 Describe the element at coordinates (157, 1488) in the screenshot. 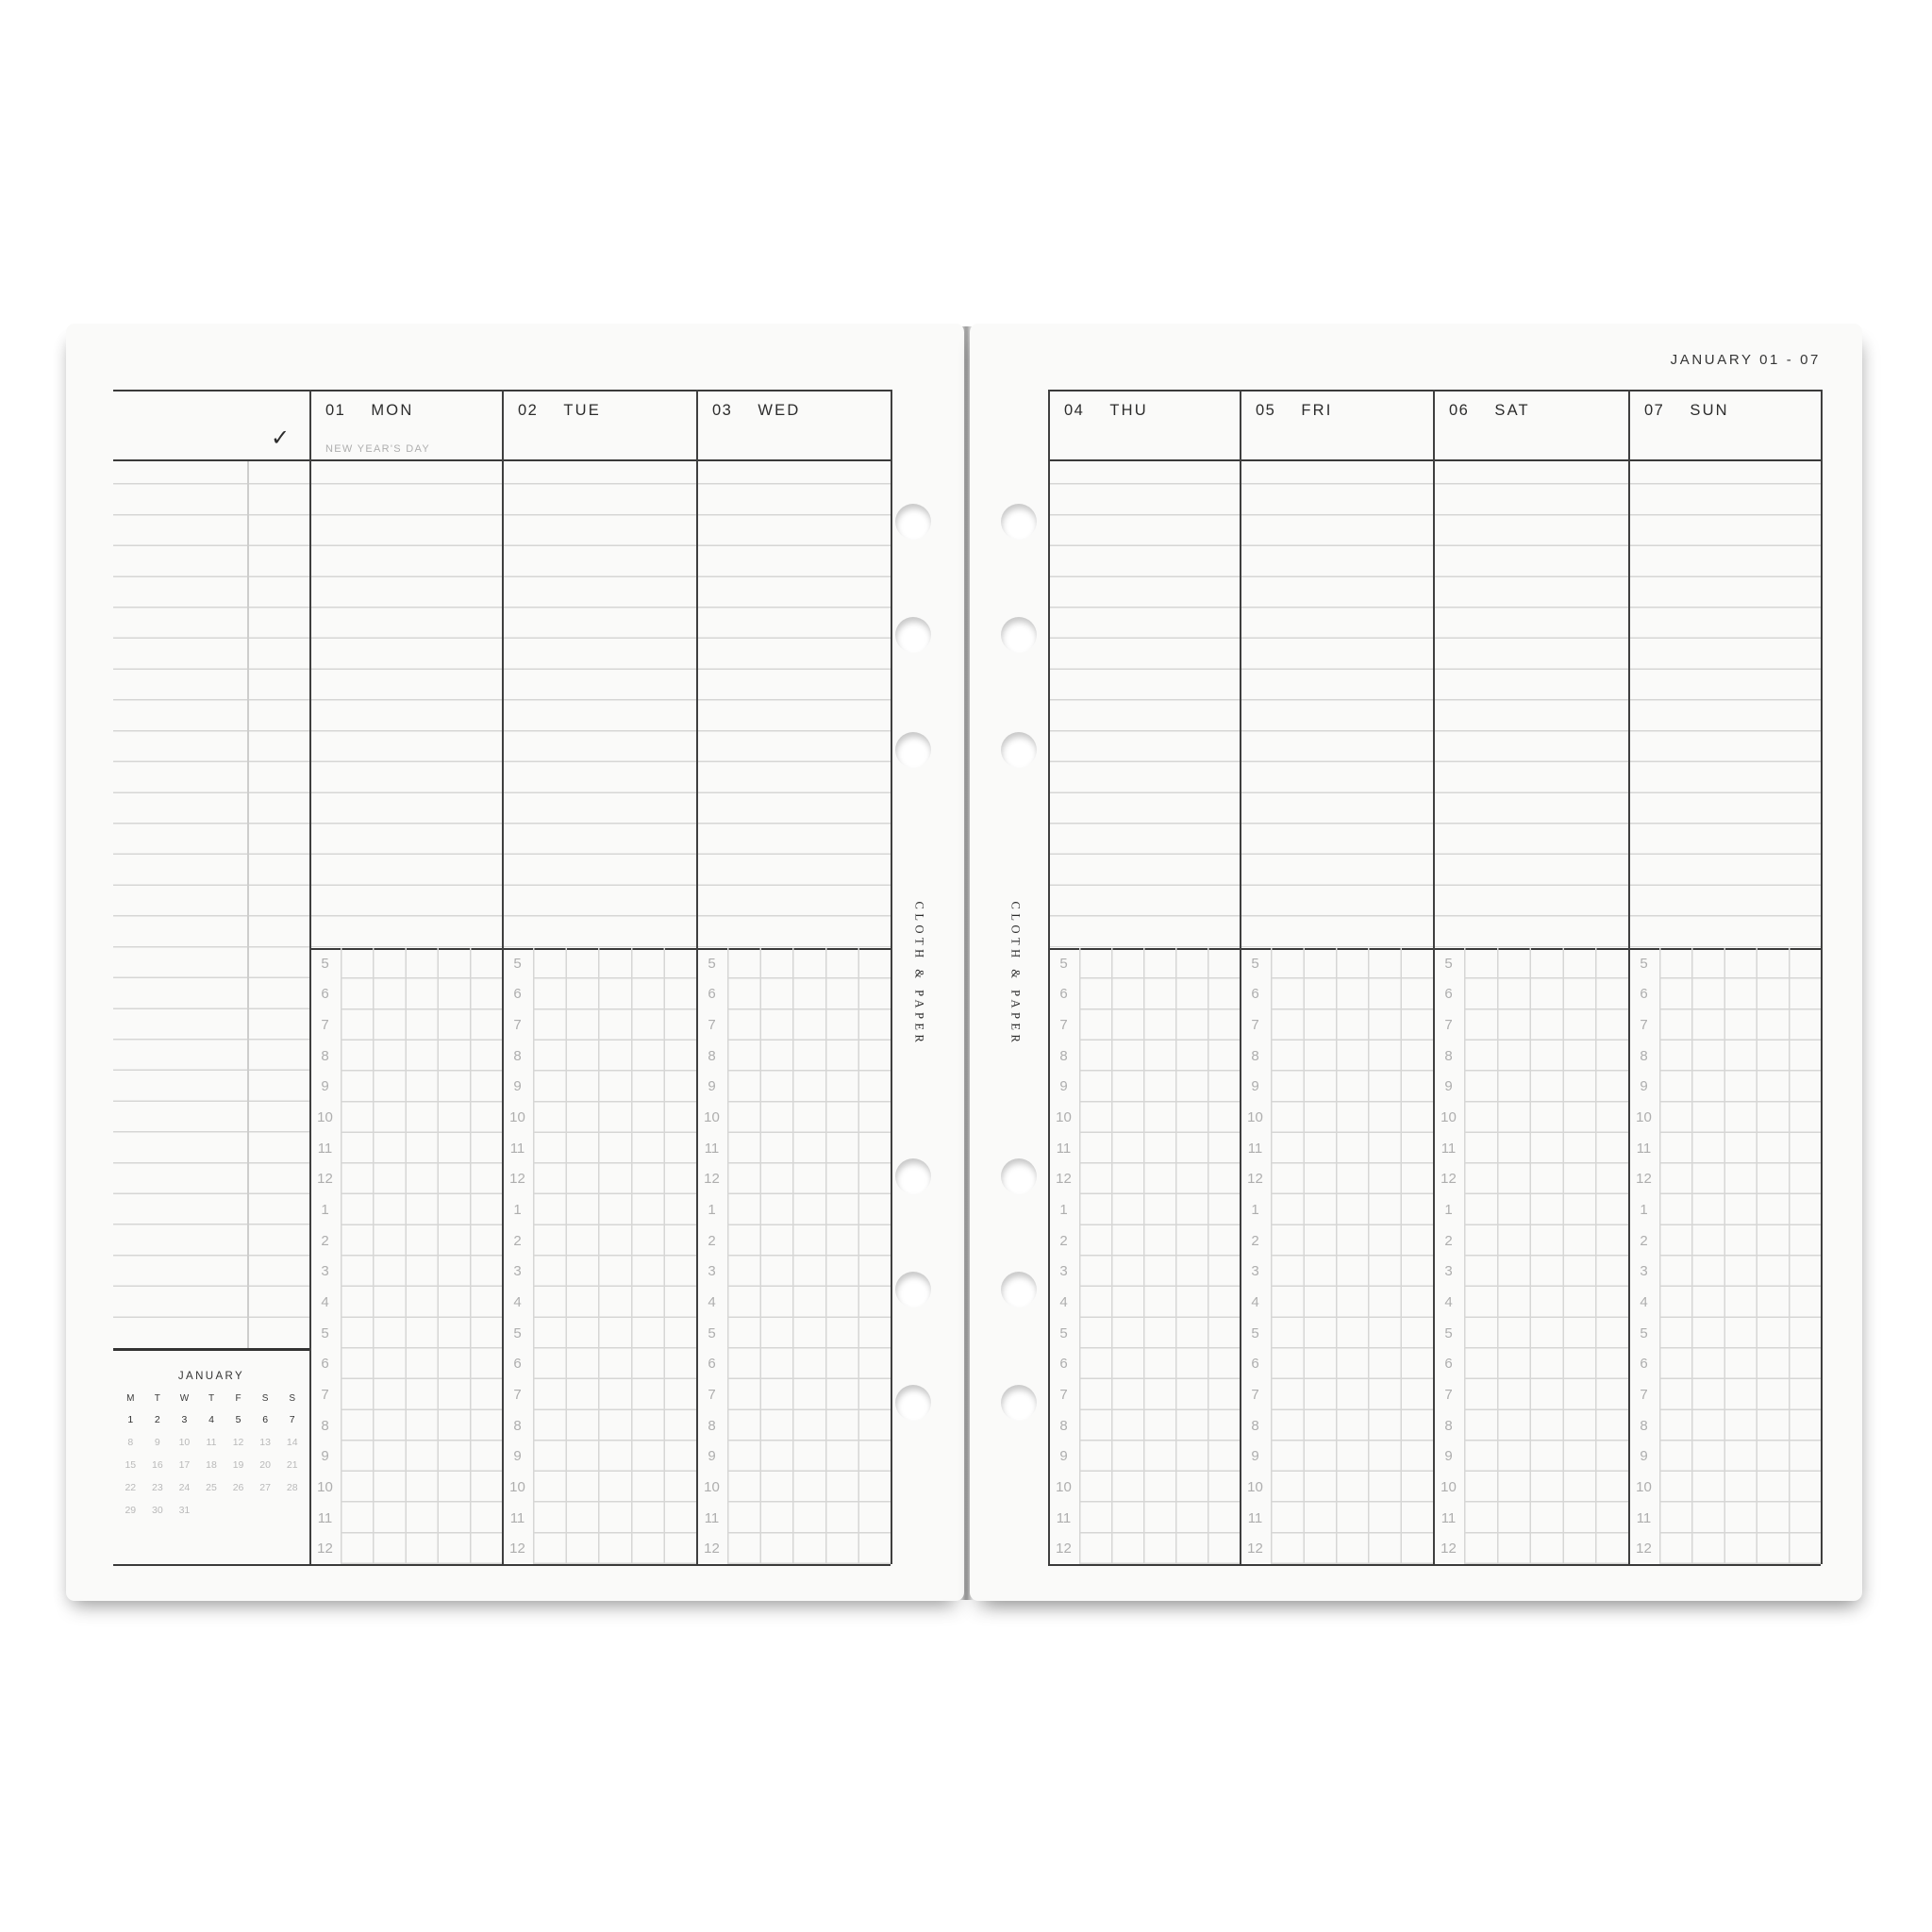

I see `calendar-day: 23` at that location.